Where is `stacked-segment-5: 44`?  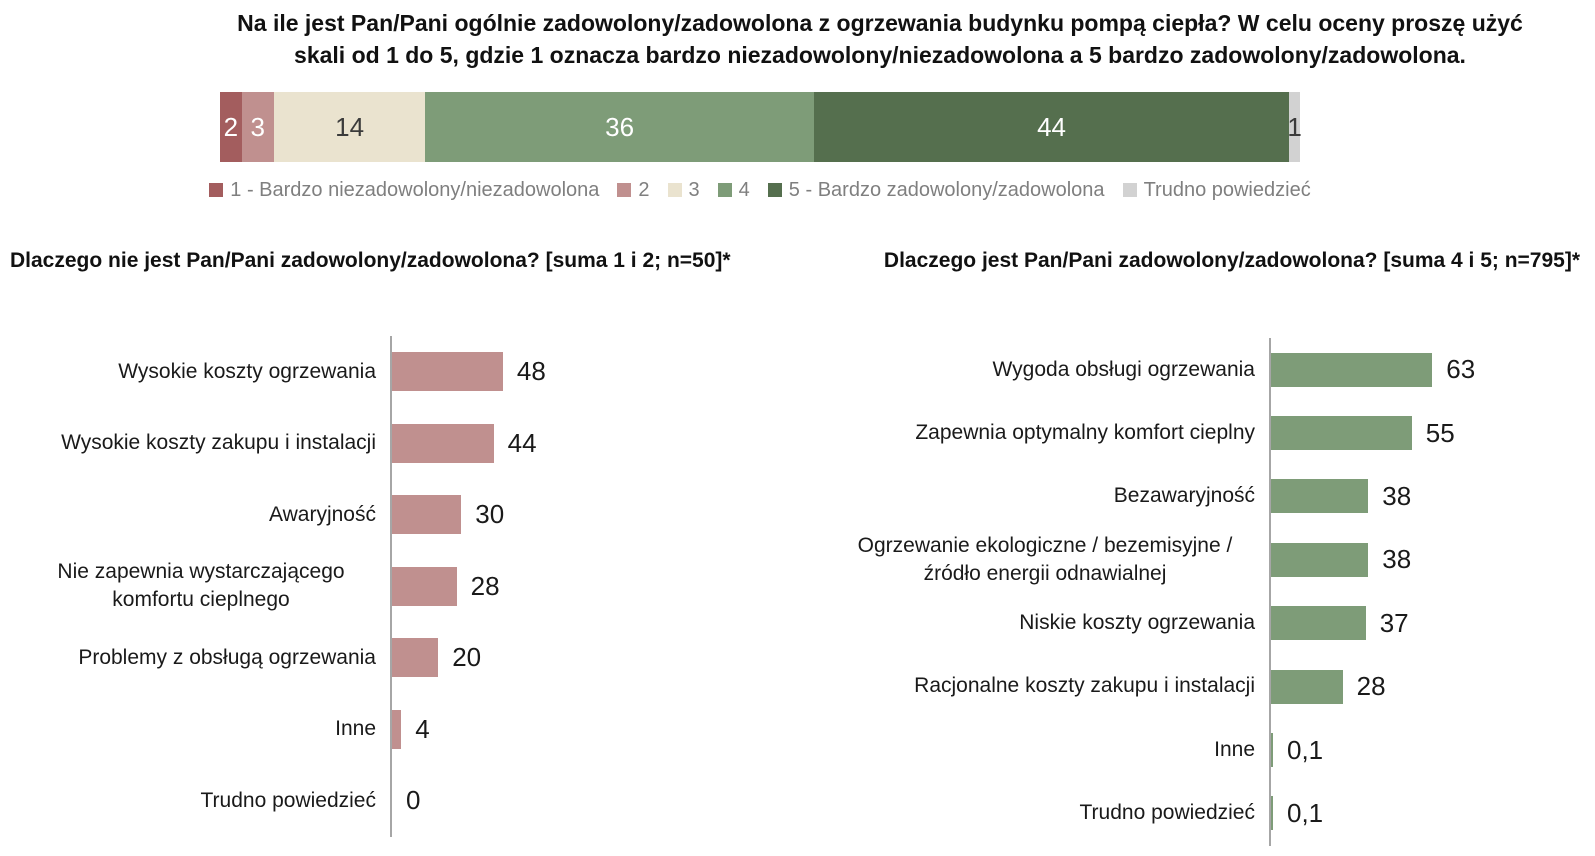
stacked-segment-5: 44 is located at coordinates (1051, 127).